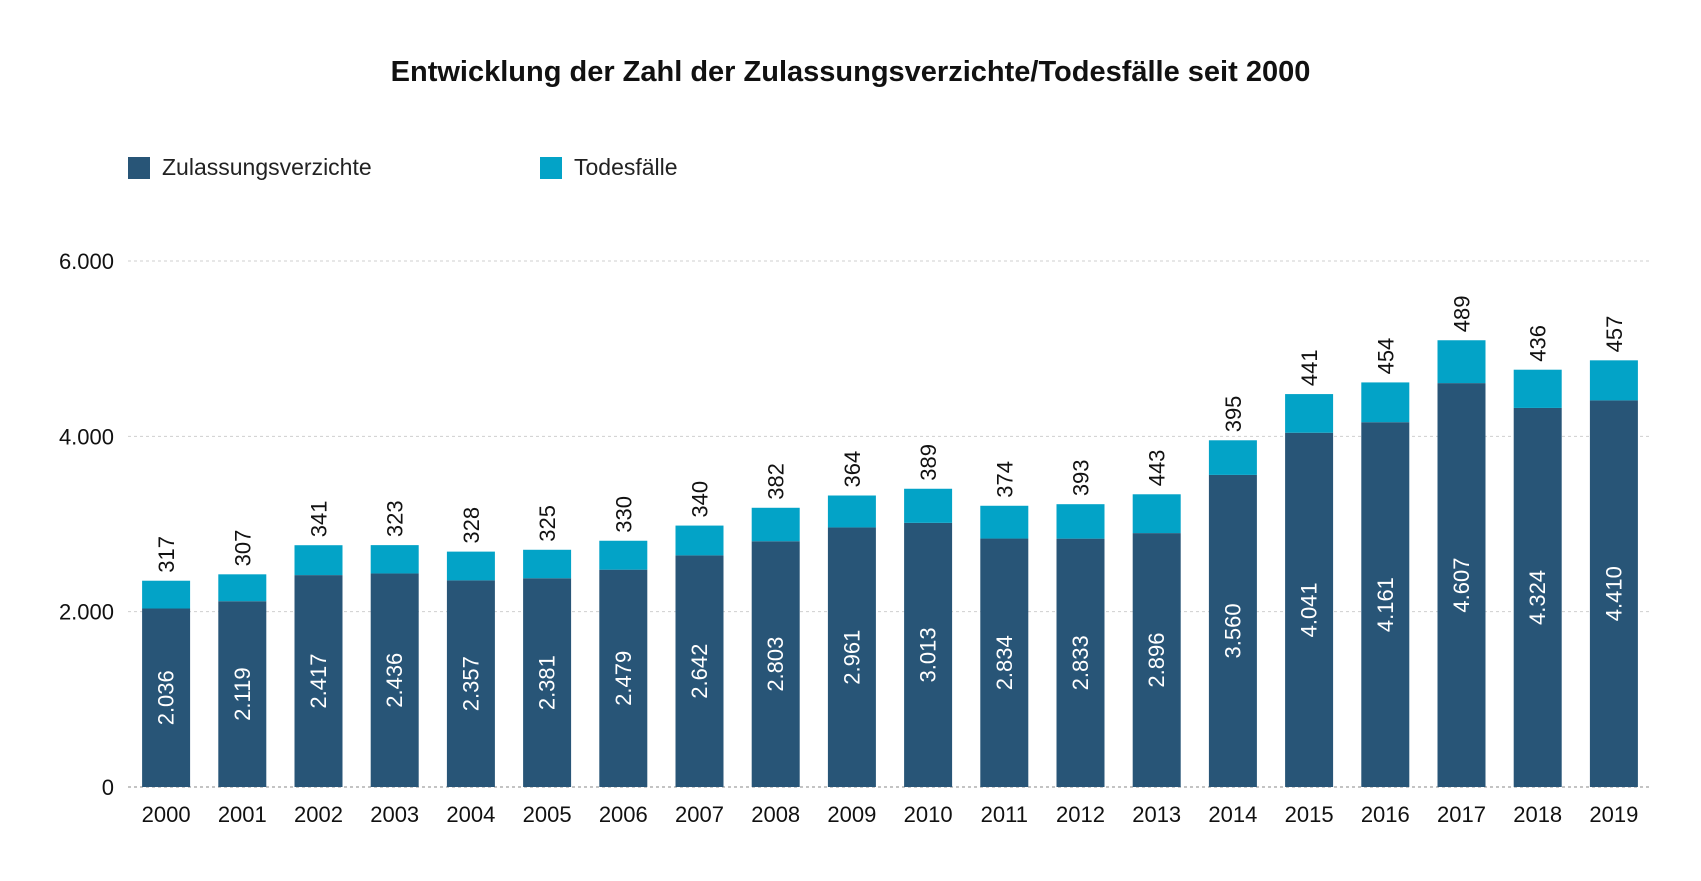 This screenshot has width=1701, height=881. I want to click on y-tick-label: 6.000, so click(86, 261).